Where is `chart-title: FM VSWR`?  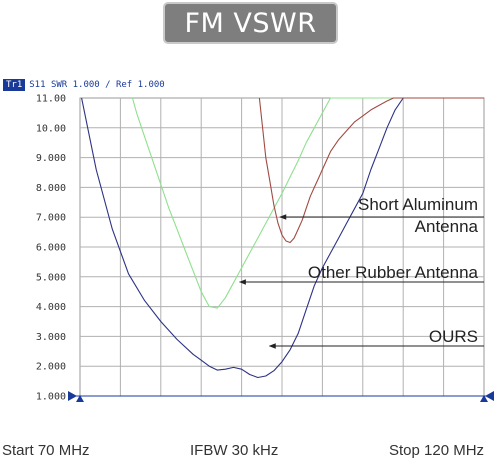 chart-title: FM VSWR is located at coordinates (250, 23).